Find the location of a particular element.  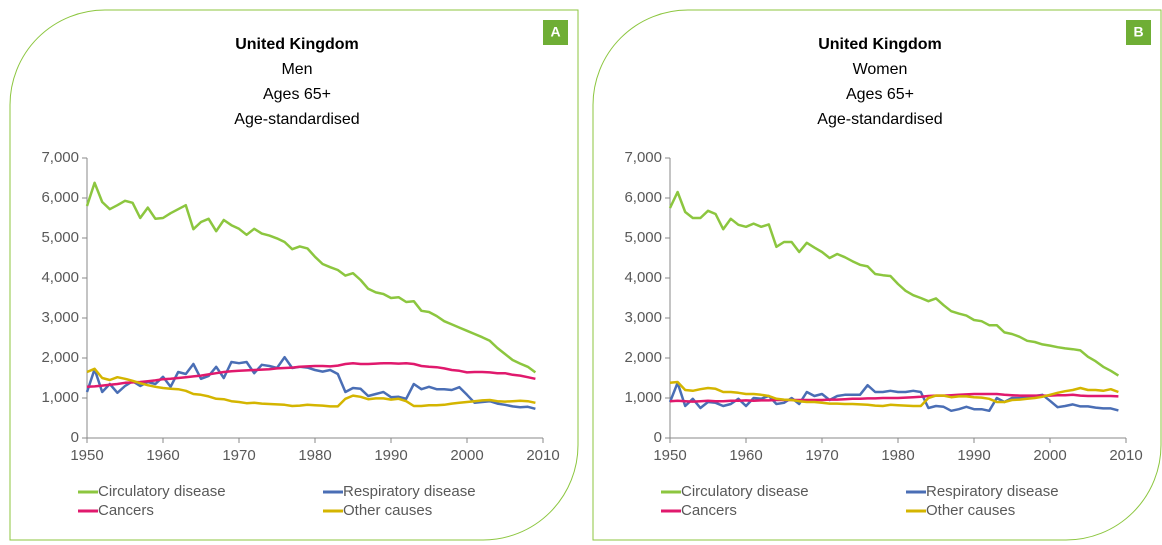

panel-label: A is located at coordinates (555, 32).